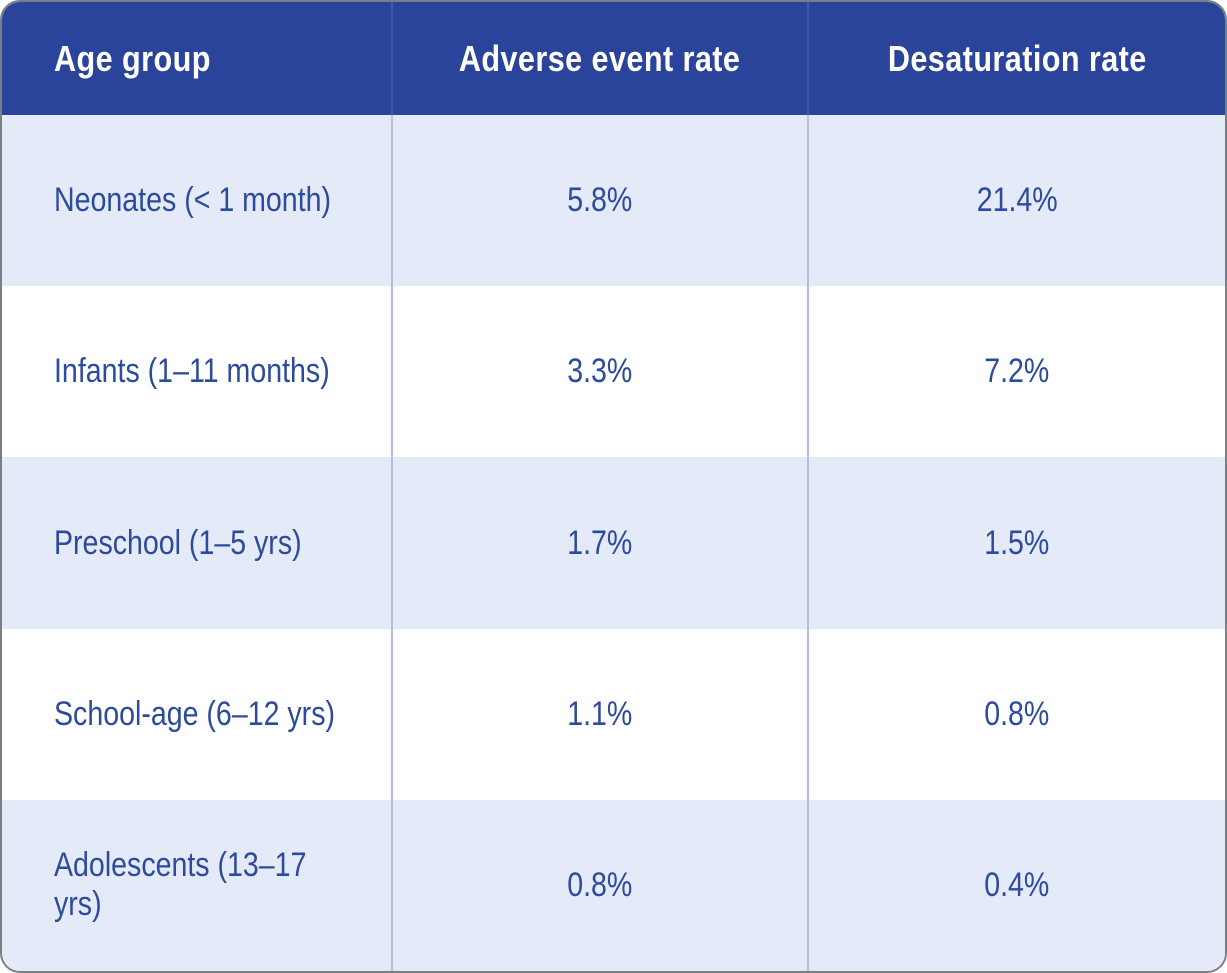 This screenshot has width=1227, height=973. I want to click on desaturation-rate-value: 0.8%, so click(1017, 713).